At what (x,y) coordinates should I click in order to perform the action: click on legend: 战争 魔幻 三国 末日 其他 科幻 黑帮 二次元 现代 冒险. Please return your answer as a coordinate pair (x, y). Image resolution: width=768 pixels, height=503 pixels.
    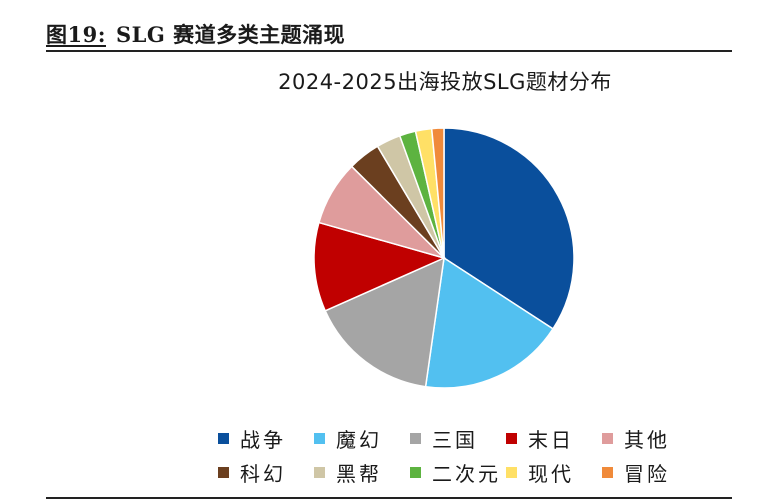
    Looking at the image, I should click on (458, 455).